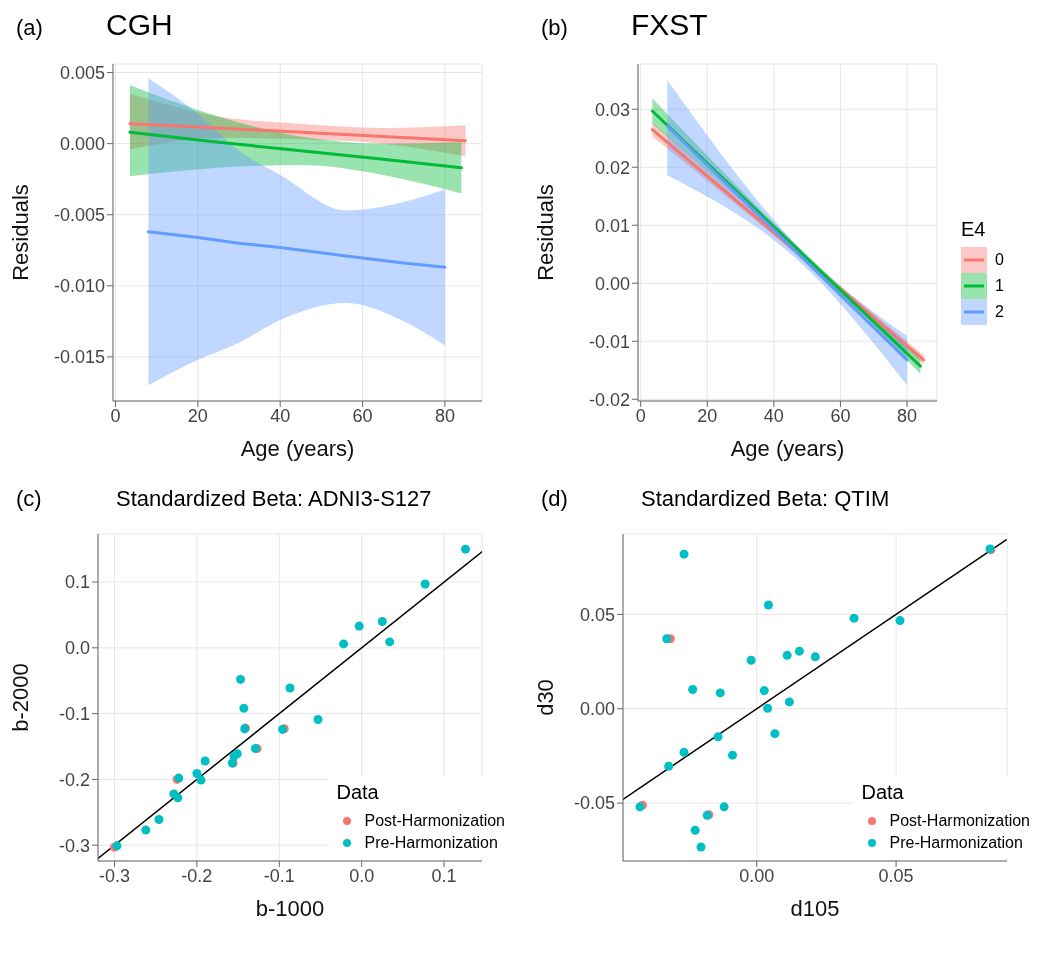 The image size is (1063, 973). Describe the element at coordinates (612, 167) in the screenshot. I see `y-tick-label: 0.02` at that location.